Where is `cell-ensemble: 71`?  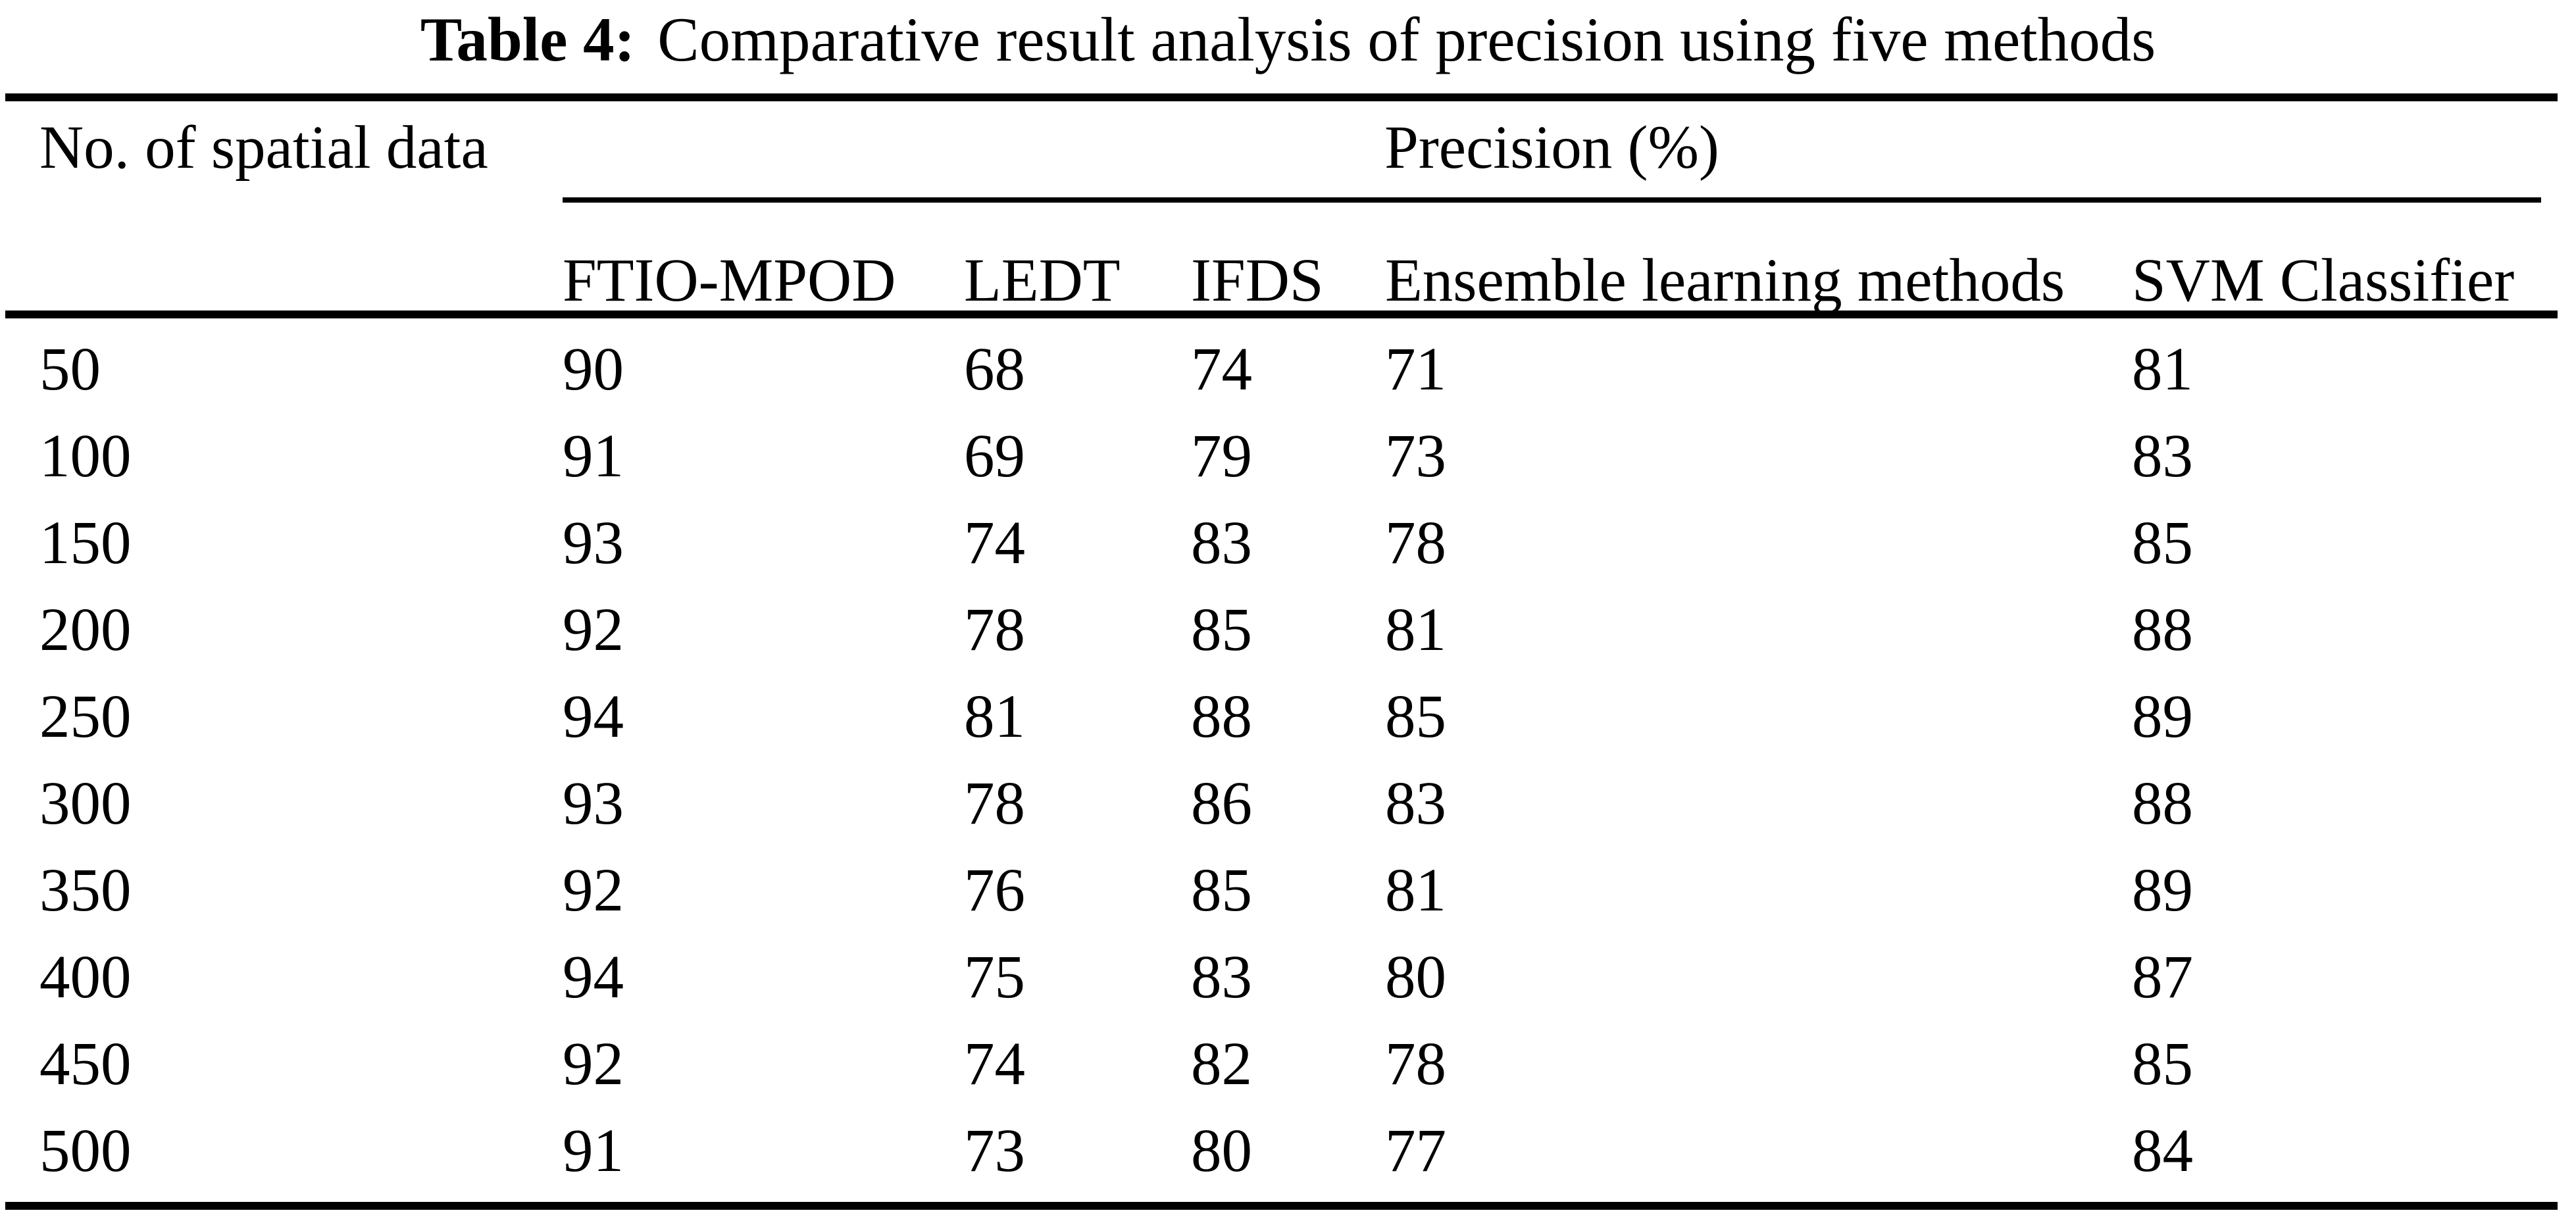
cell-ensemble: 71 is located at coordinates (1415, 370).